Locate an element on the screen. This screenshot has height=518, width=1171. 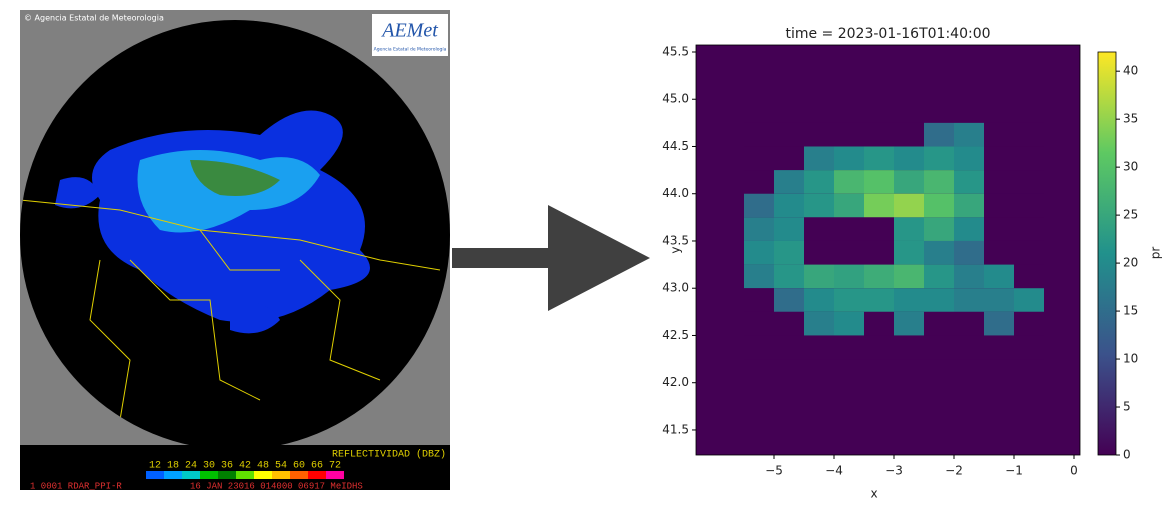
scale-label: 48 is located at coordinates (263, 466).